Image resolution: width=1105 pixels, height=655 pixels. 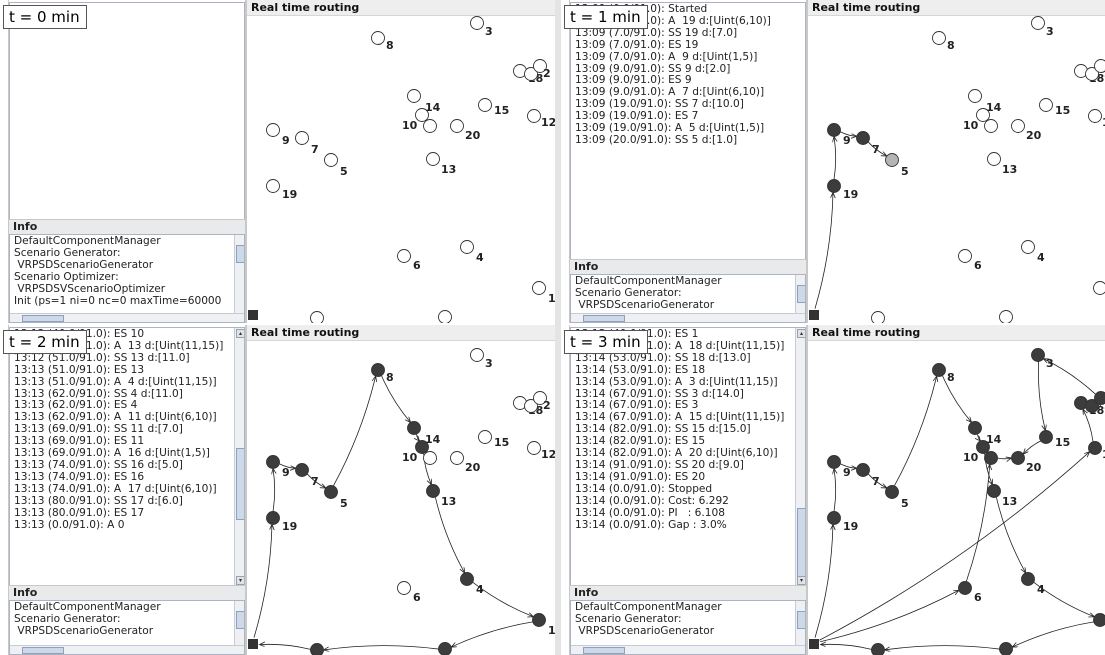 I want to click on scroll-up-icon: ▴, so click(x=801, y=333).